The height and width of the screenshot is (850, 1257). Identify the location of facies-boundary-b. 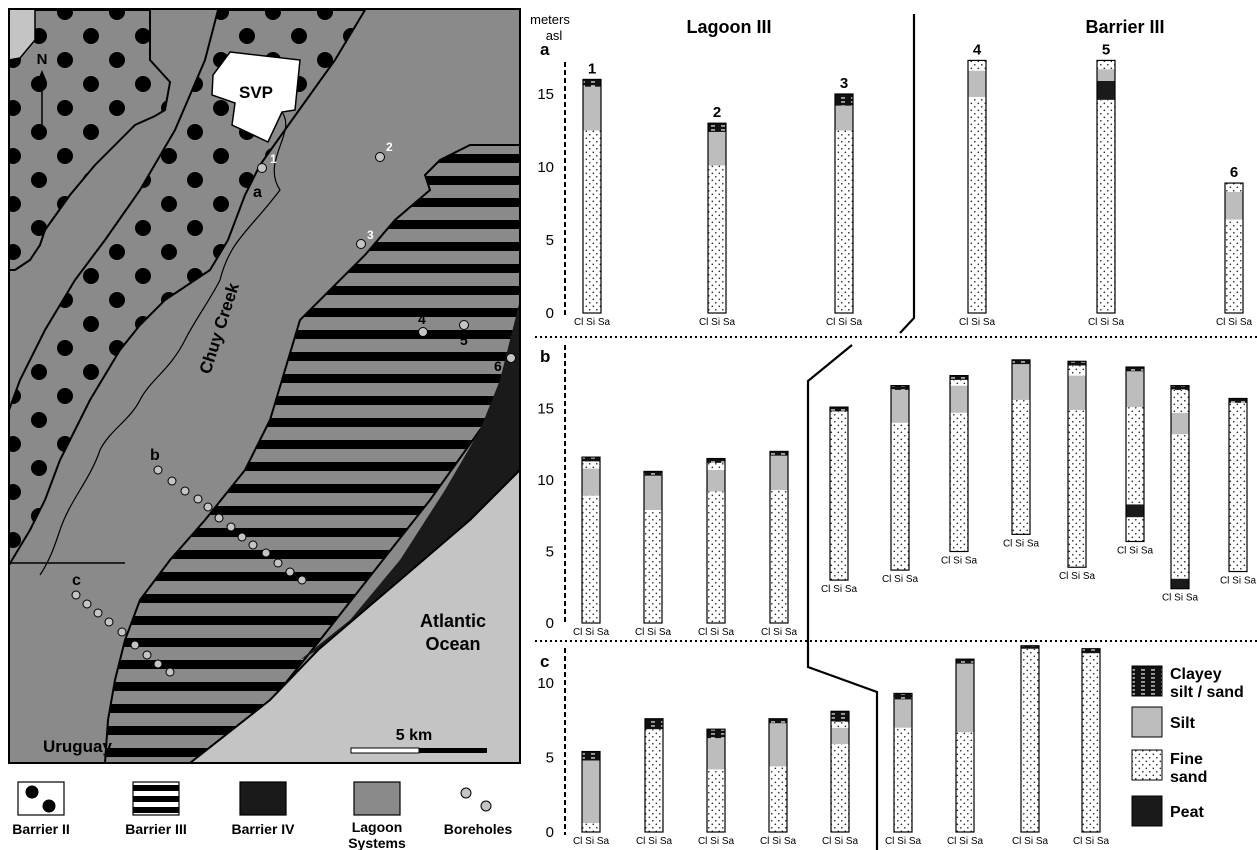
(842, 597).